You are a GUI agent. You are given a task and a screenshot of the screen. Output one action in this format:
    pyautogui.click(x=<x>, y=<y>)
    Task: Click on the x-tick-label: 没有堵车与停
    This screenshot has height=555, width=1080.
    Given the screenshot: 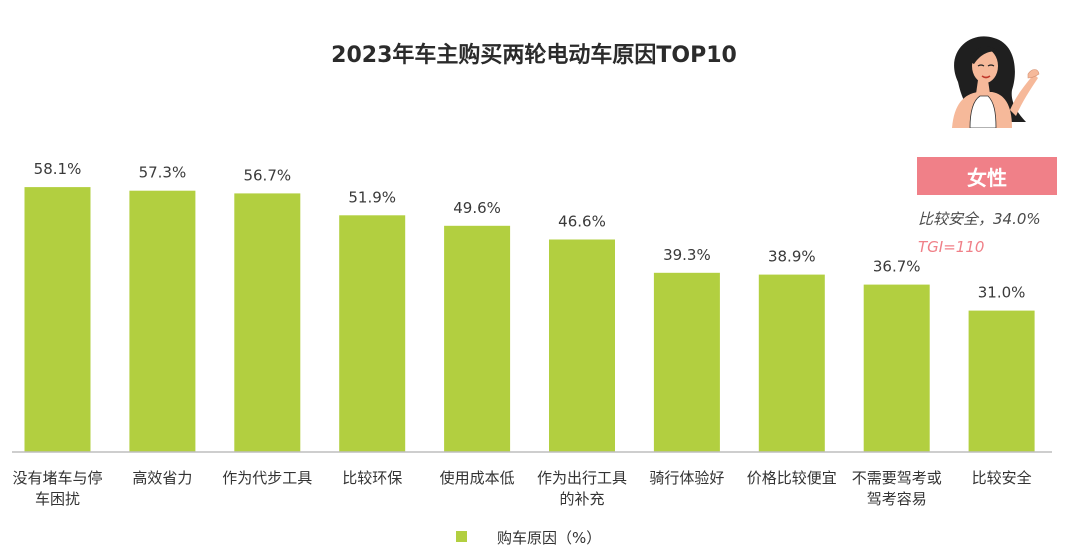 What is the action you would take?
    pyautogui.click(x=57, y=478)
    